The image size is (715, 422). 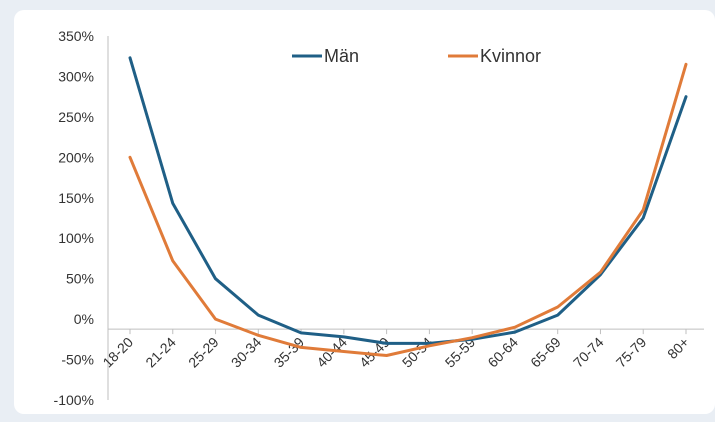 What do you see at coordinates (588, 352) in the screenshot?
I see `x-tick-label: 70-74` at bounding box center [588, 352].